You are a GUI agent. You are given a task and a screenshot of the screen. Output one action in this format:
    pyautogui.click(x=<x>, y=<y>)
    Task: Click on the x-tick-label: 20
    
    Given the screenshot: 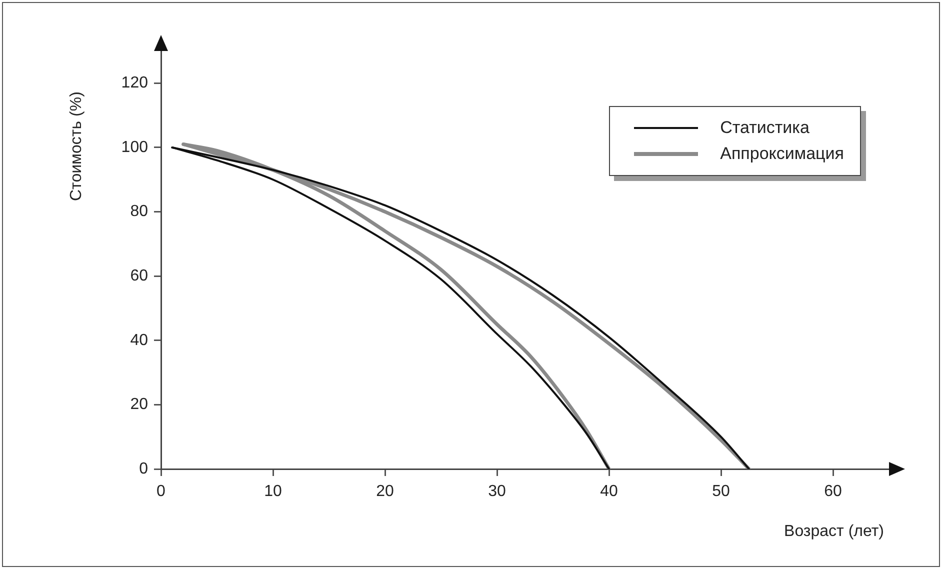 What is the action you would take?
    pyautogui.click(x=385, y=491)
    